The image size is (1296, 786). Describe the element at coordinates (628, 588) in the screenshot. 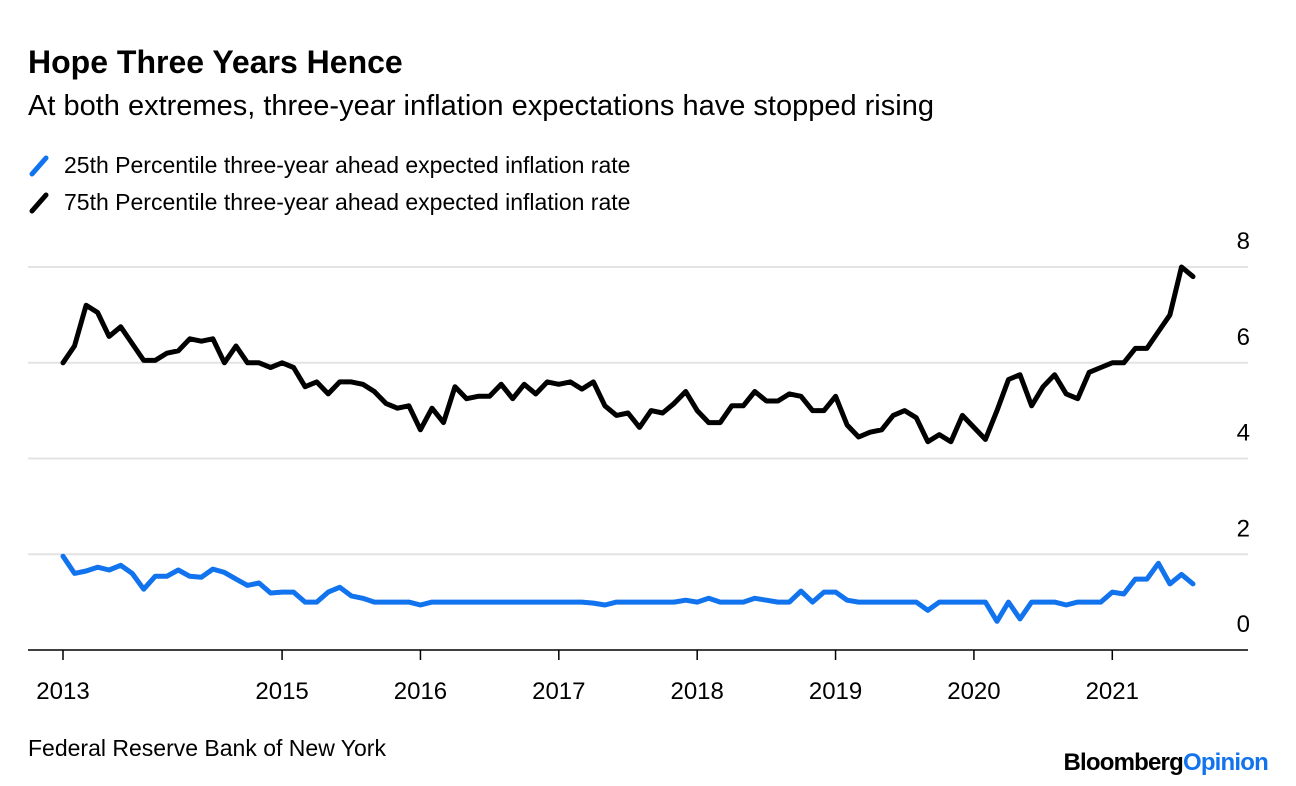

I see `series-line` at that location.